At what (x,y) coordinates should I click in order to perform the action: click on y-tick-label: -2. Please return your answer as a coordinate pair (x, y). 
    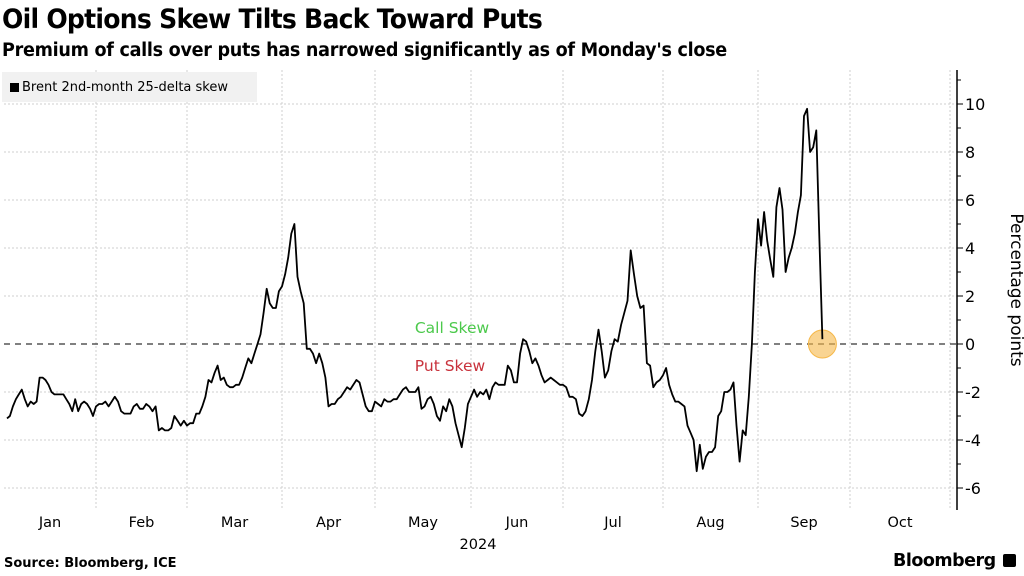
    Looking at the image, I should click on (973, 392).